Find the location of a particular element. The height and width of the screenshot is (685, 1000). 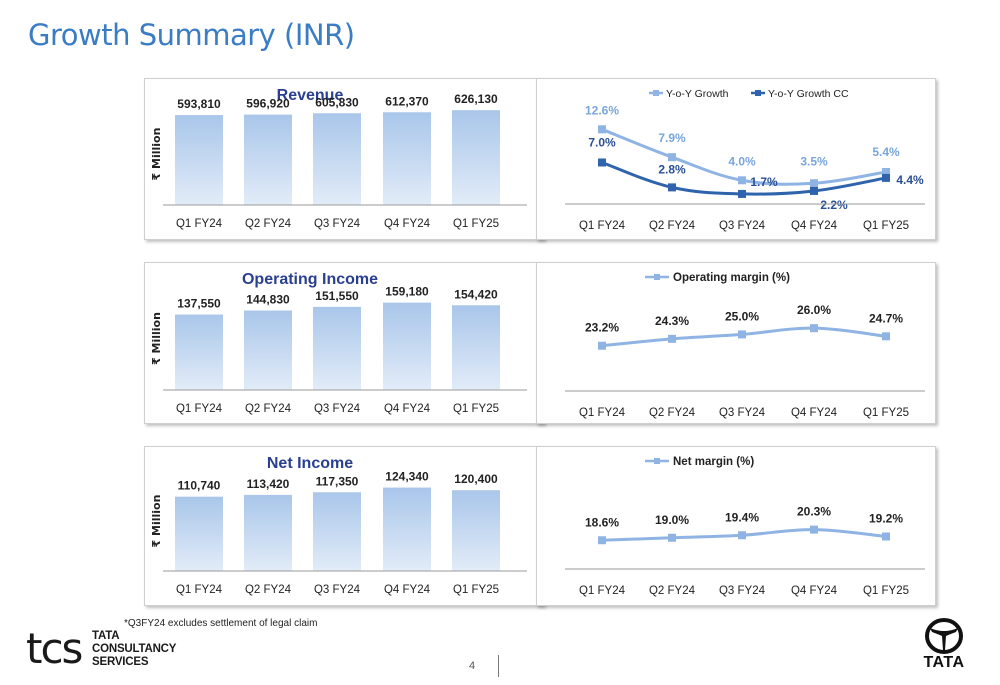

operating-margin-data-label: 24.3% is located at coordinates (672, 321).